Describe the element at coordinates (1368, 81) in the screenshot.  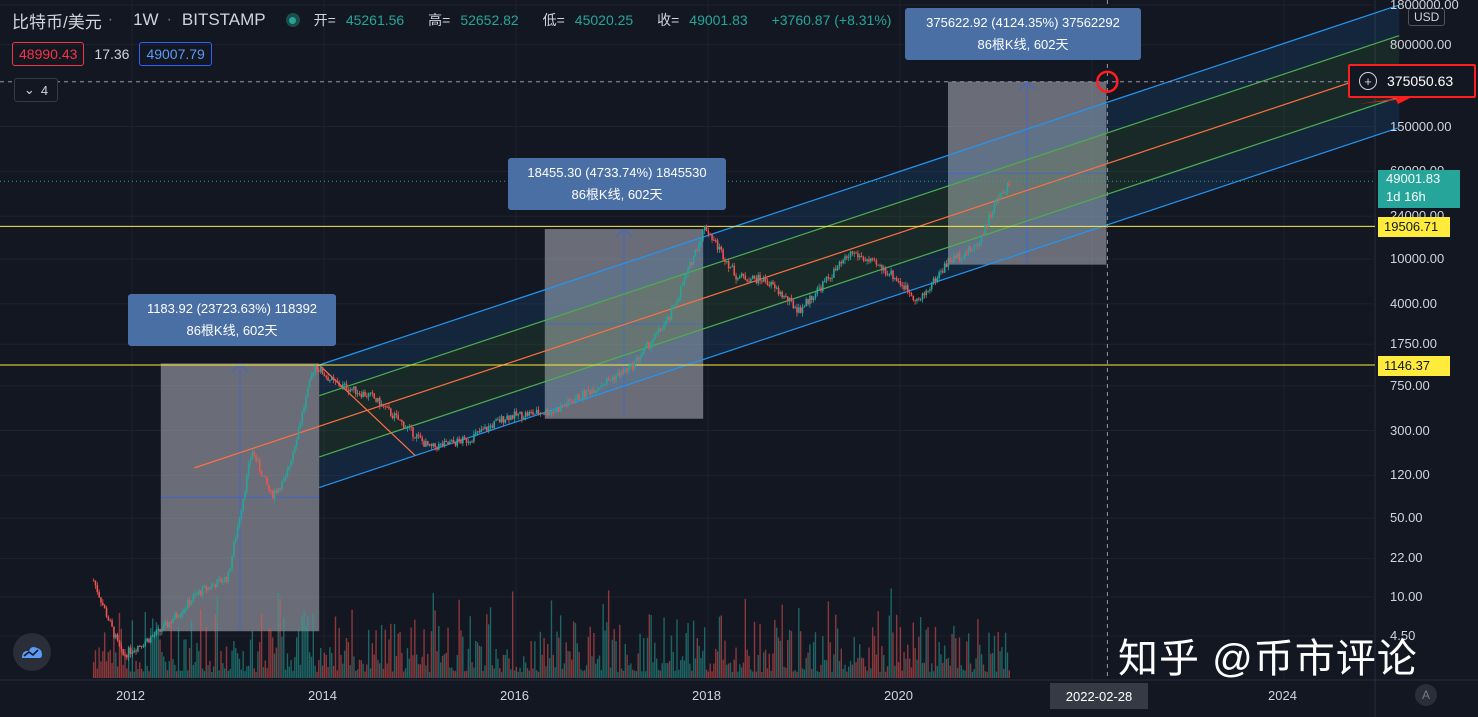
I see `add-alert-icon: +` at that location.